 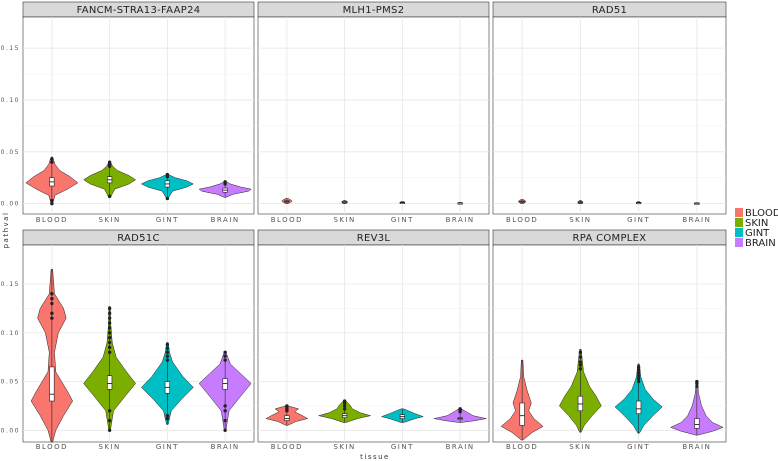 I want to click on legend-item-brain: BRAIN, so click(x=755, y=243).